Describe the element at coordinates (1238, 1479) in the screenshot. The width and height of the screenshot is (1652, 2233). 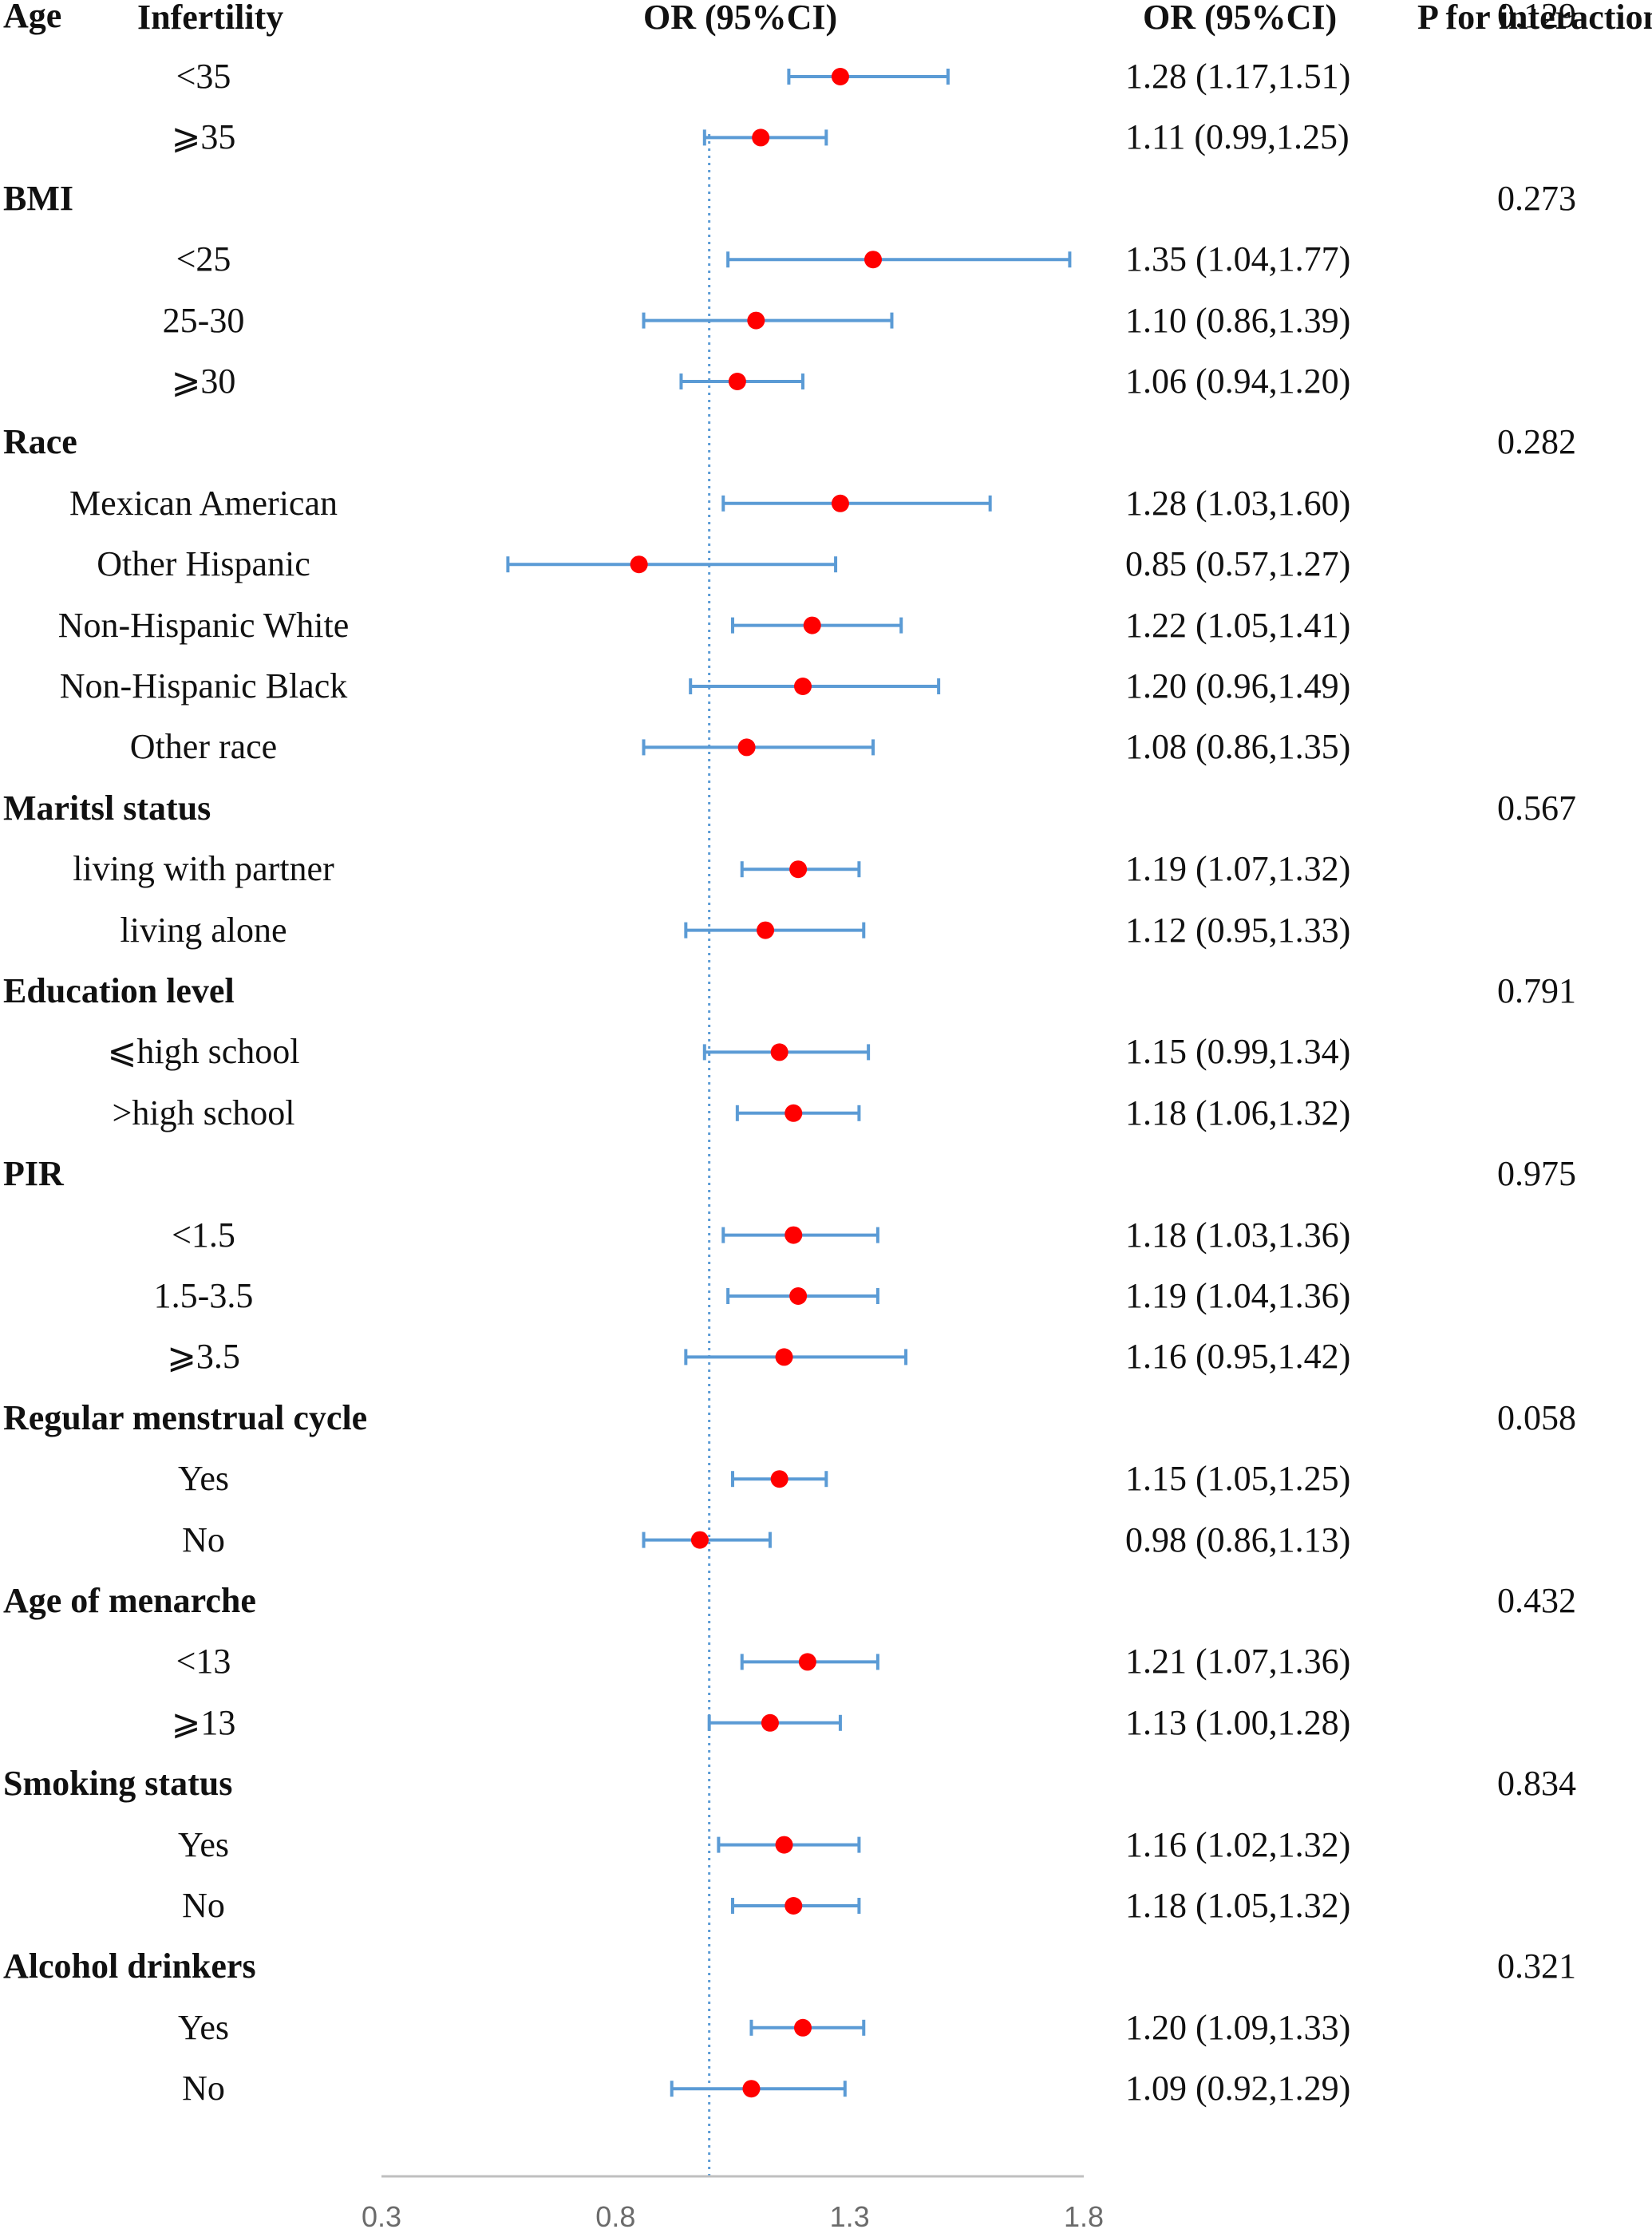
I see `or-ci-text: 1.15 (1.05,1.25)` at that location.